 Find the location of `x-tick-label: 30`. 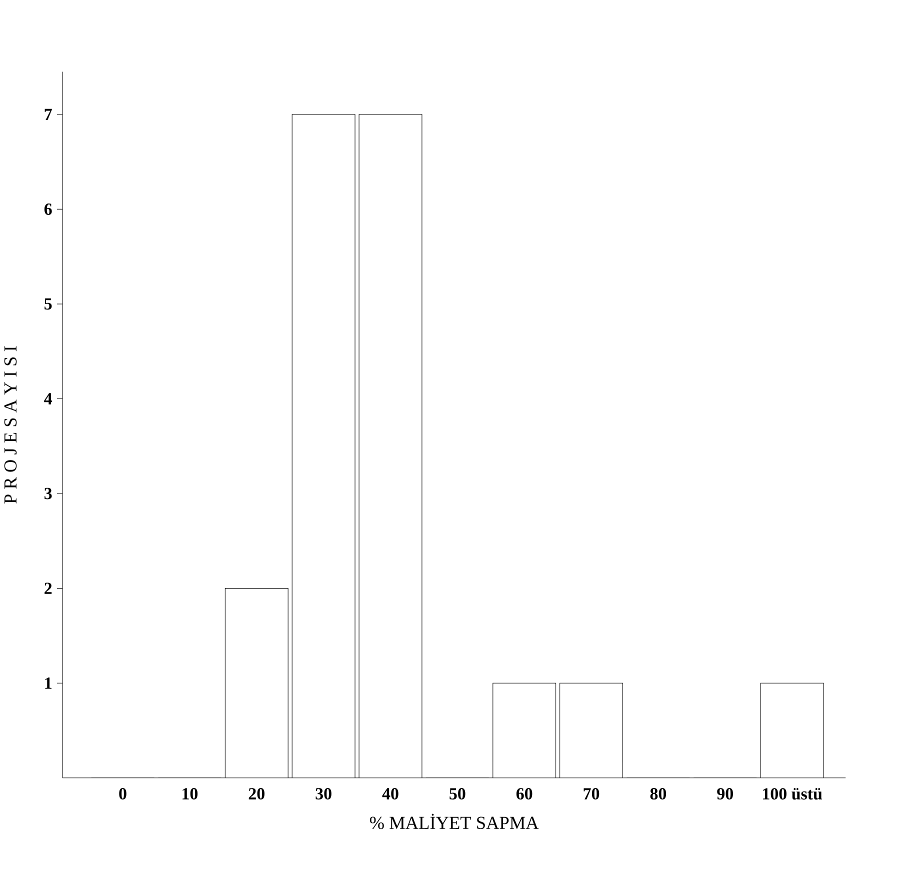

x-tick-label: 30 is located at coordinates (324, 794).